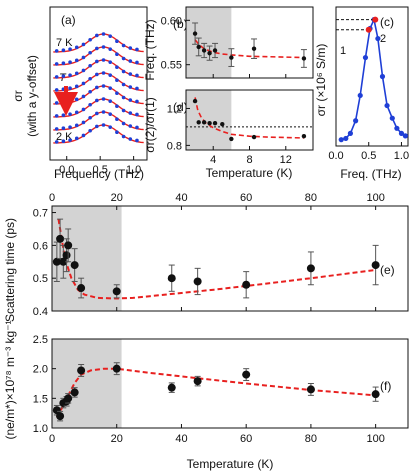 The height and width of the screenshot is (472, 415). I want to click on panel-f-xaxis-label-1: 20, so click(117, 439).